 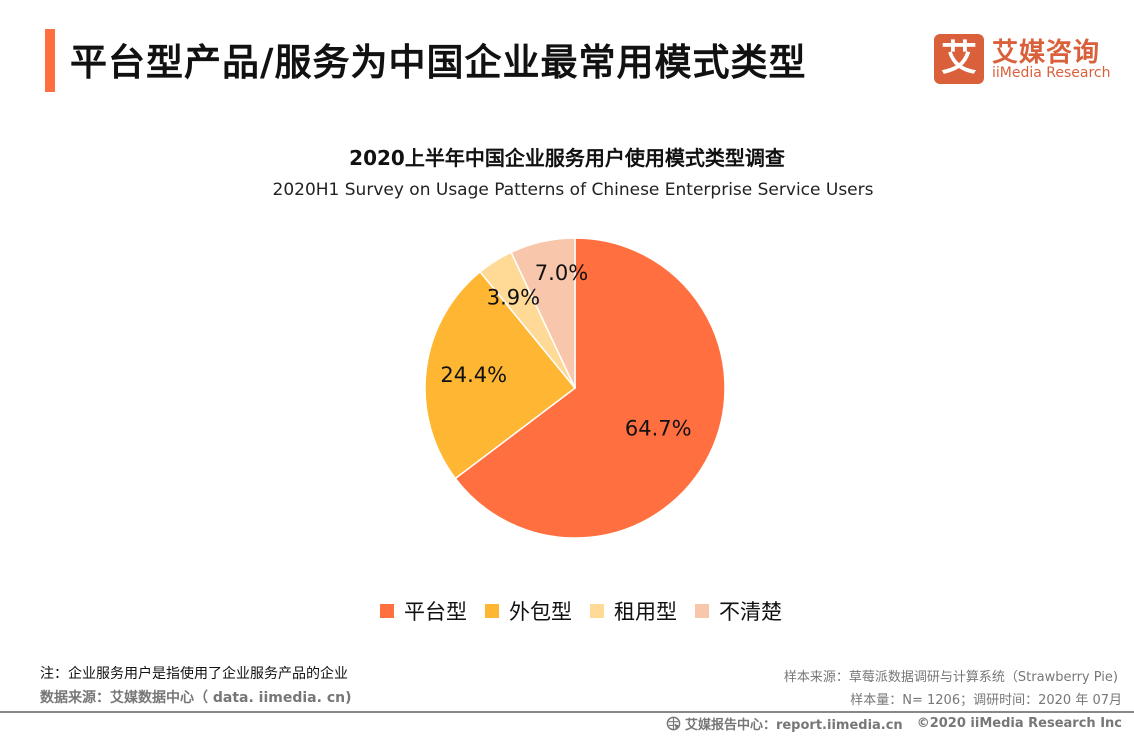 What do you see at coordinates (540, 612) in the screenshot?
I see `legend-label: 外包型` at bounding box center [540, 612].